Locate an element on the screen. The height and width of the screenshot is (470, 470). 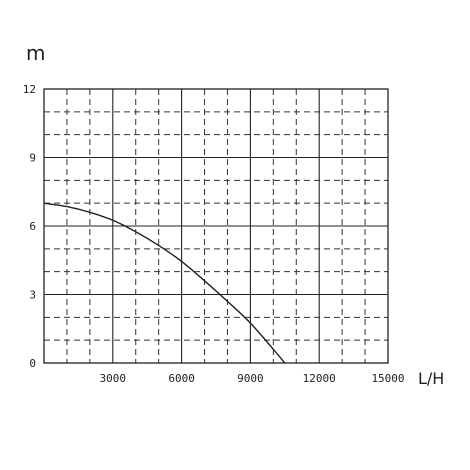
y-tick-label: 6 is located at coordinates (32, 226).